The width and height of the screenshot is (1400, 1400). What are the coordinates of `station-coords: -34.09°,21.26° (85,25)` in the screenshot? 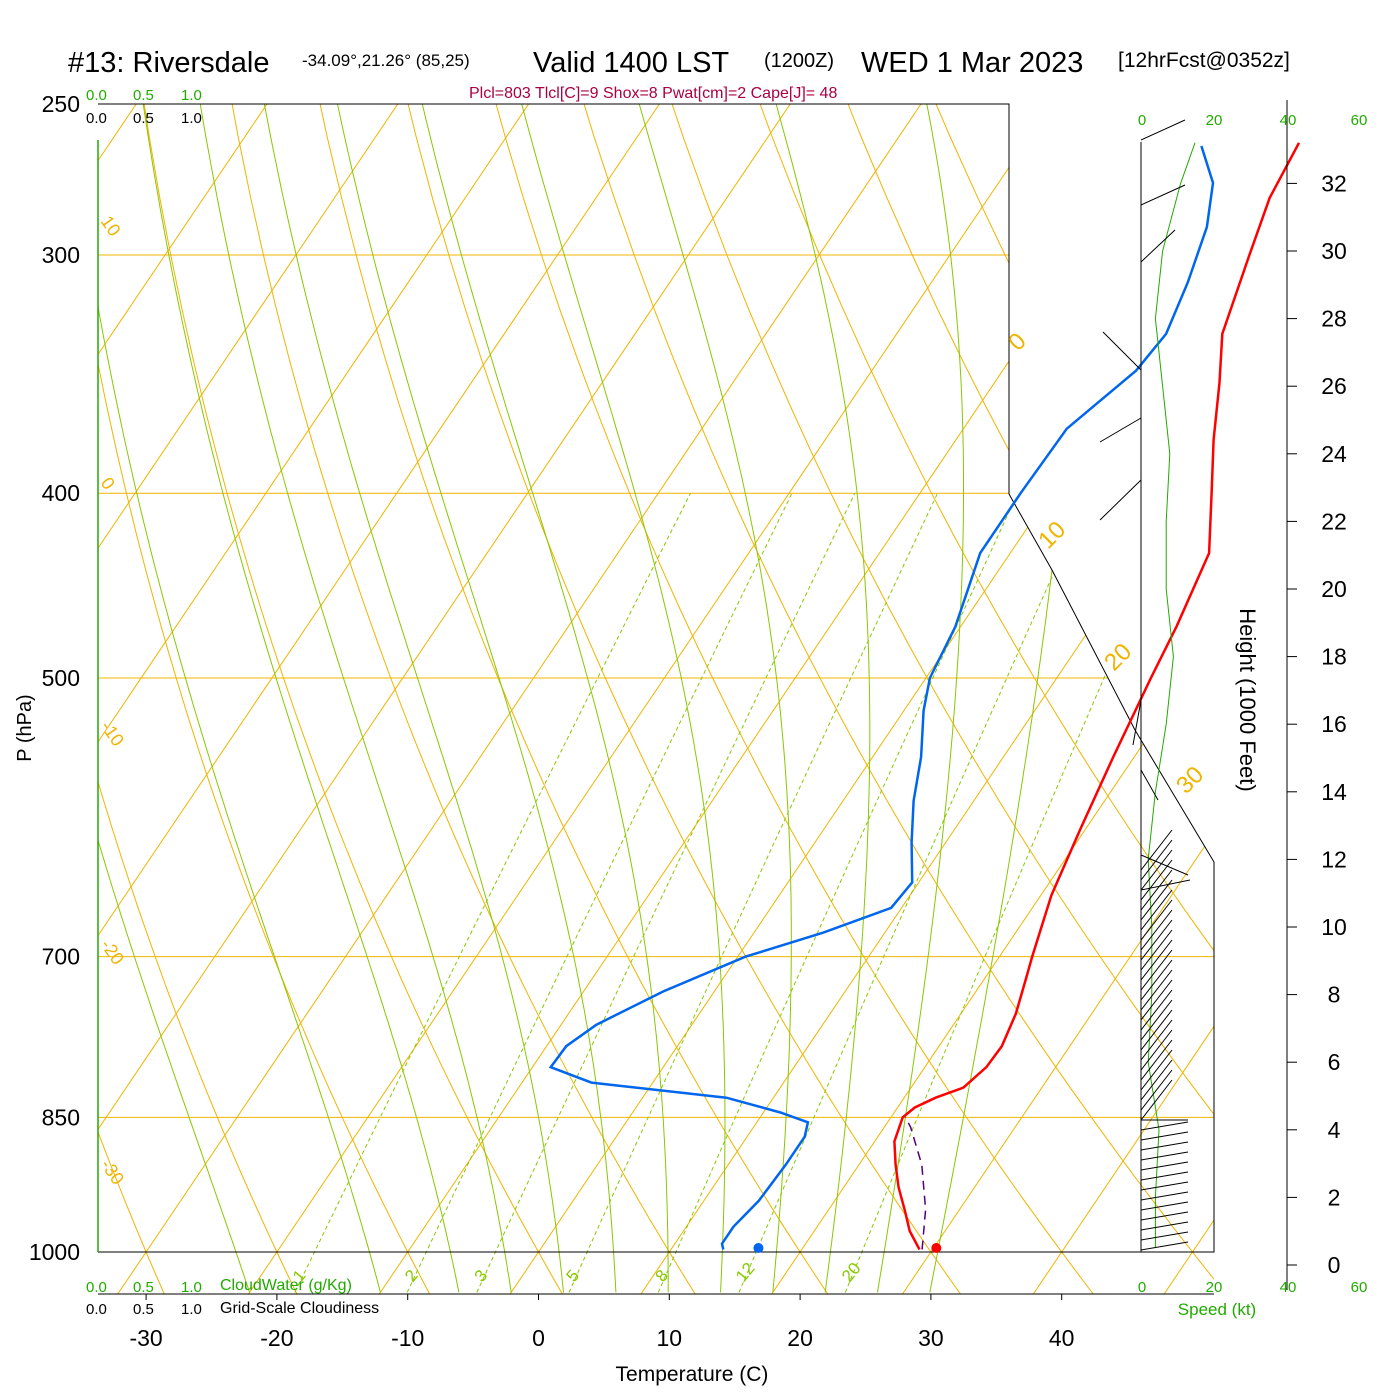 It's located at (386, 60).